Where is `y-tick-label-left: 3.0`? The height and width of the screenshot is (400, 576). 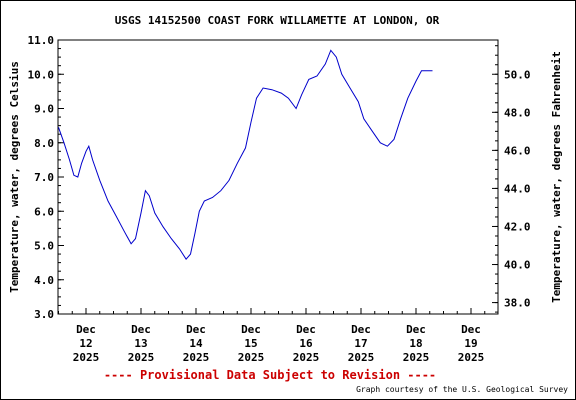
y-tick-label-left: 3.0 is located at coordinates (44, 314).